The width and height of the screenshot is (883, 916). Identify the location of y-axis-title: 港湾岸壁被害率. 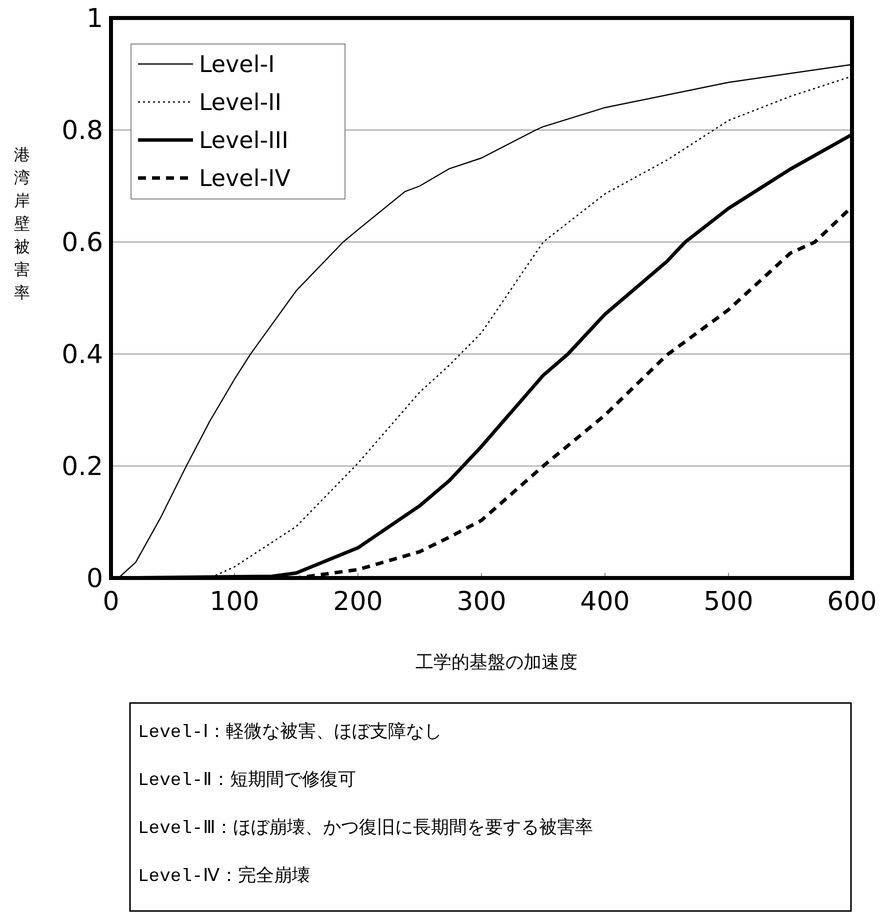
(22, 224).